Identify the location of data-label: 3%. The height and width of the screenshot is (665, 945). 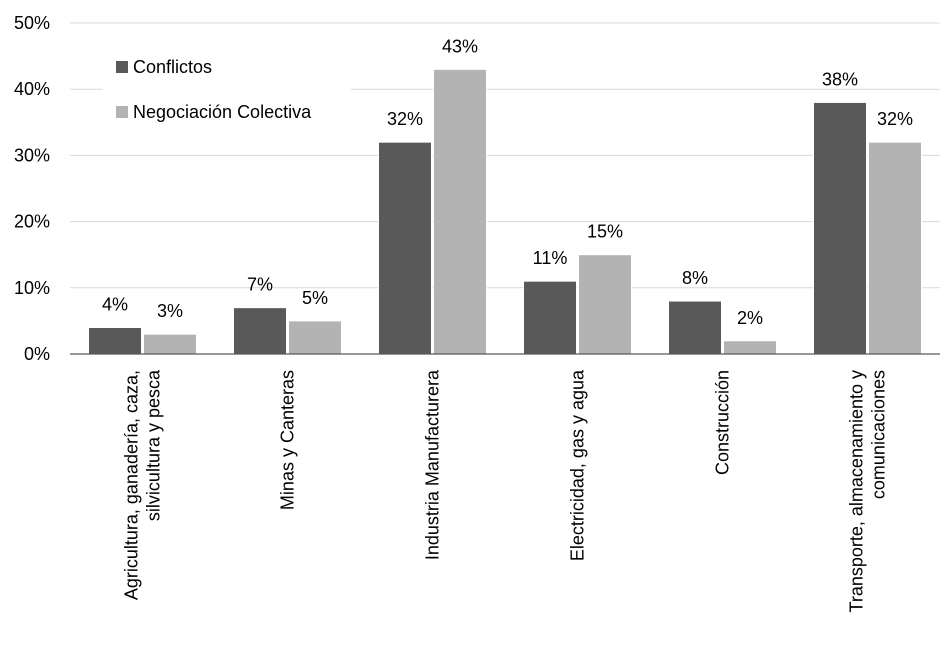
(170, 311).